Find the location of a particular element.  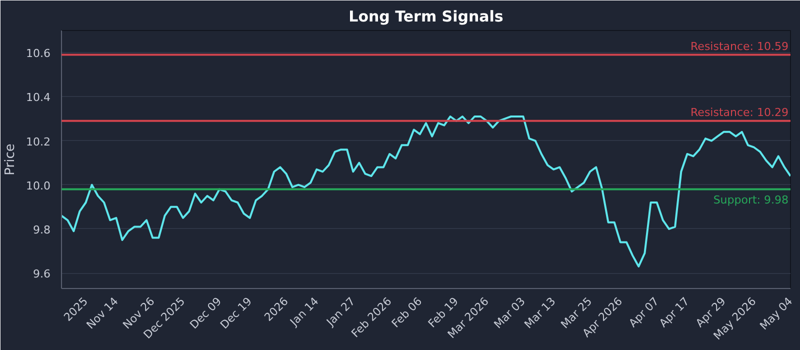

y-tick-label: 10.2 is located at coordinates (38, 141).